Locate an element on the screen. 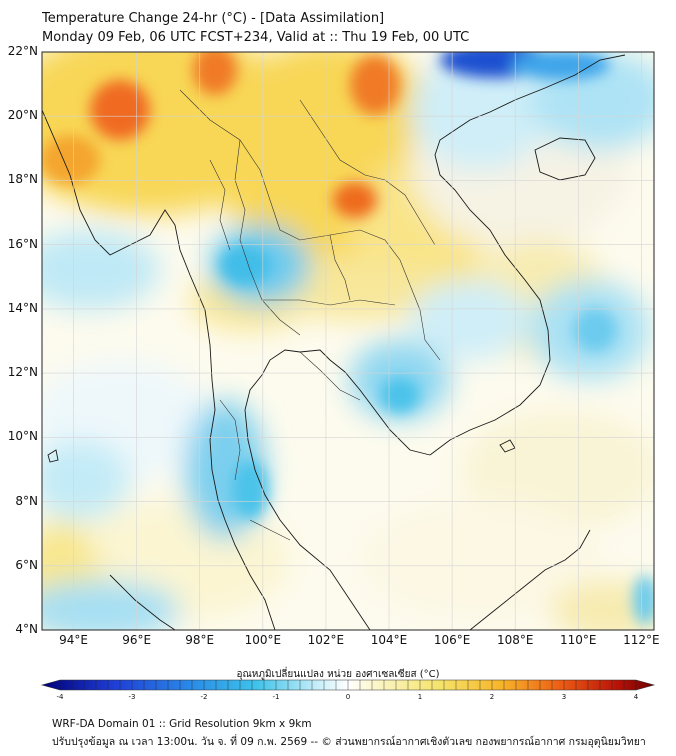 The height and width of the screenshot is (756, 676). colorbar-tick-label: -1 is located at coordinates (276, 697).